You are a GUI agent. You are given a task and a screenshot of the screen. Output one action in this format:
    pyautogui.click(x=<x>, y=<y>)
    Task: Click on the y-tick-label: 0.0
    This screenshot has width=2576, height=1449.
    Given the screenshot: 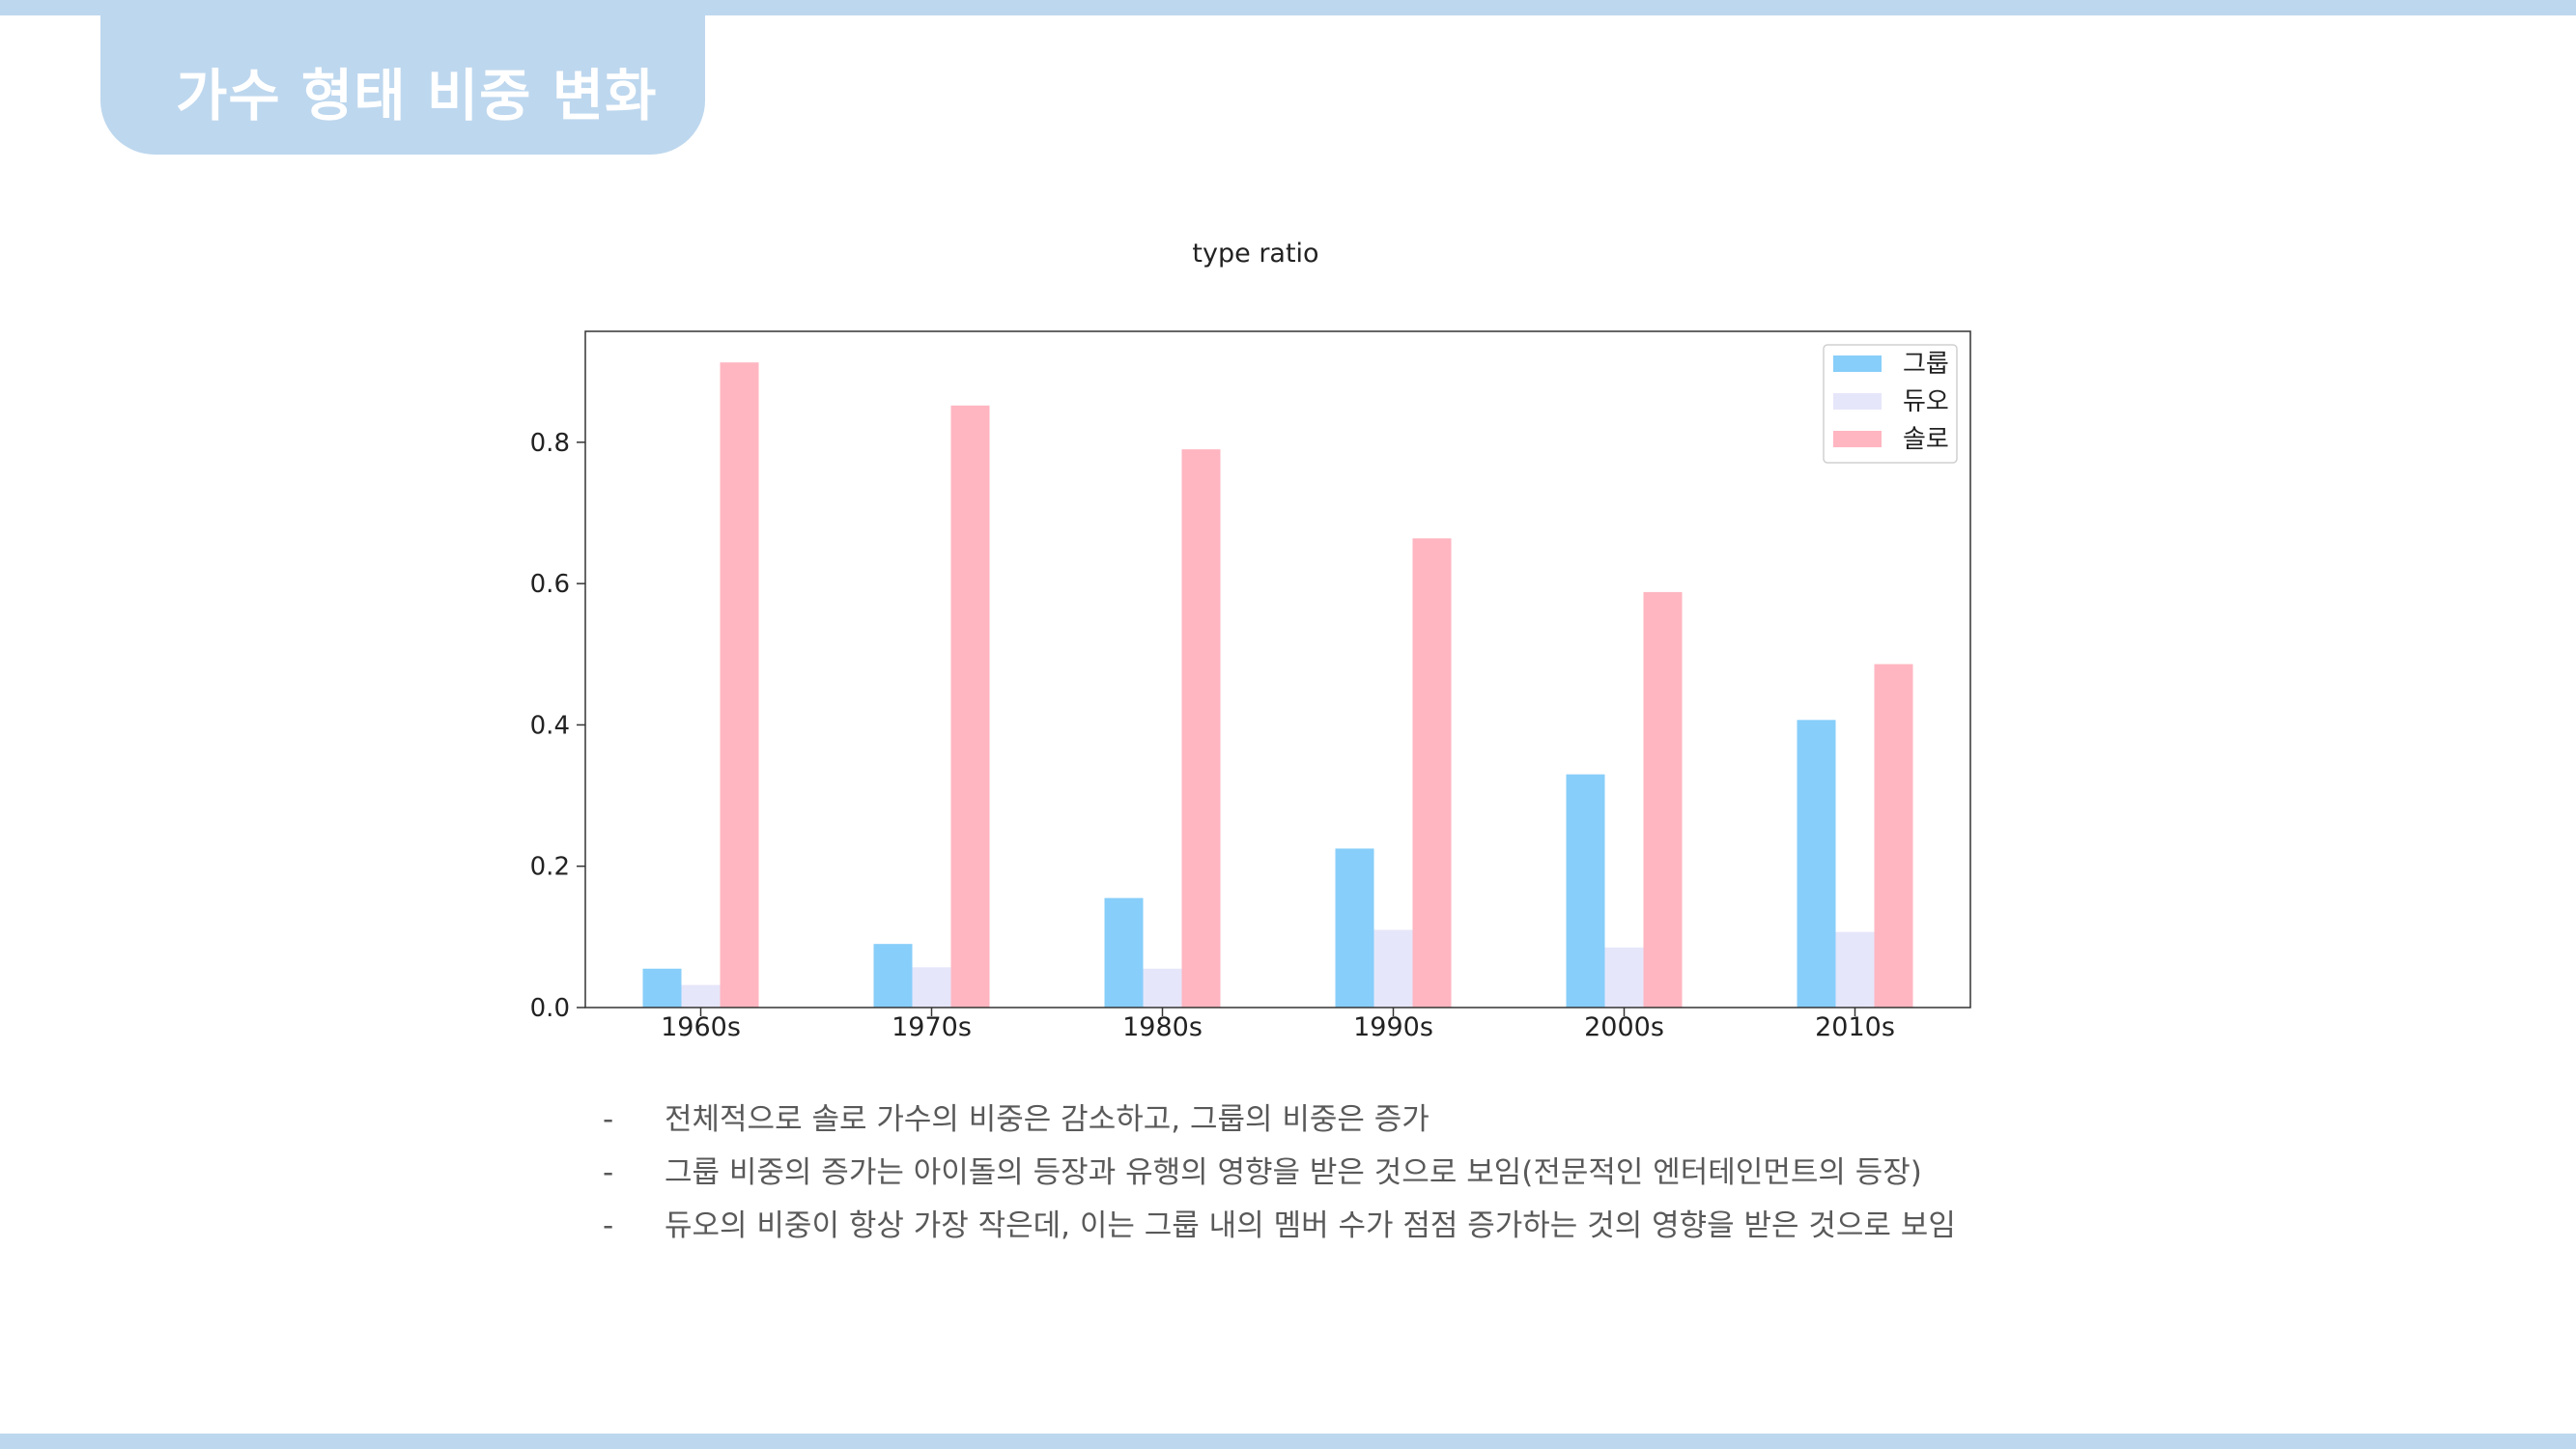 What is the action you would take?
    pyautogui.click(x=550, y=1008)
    